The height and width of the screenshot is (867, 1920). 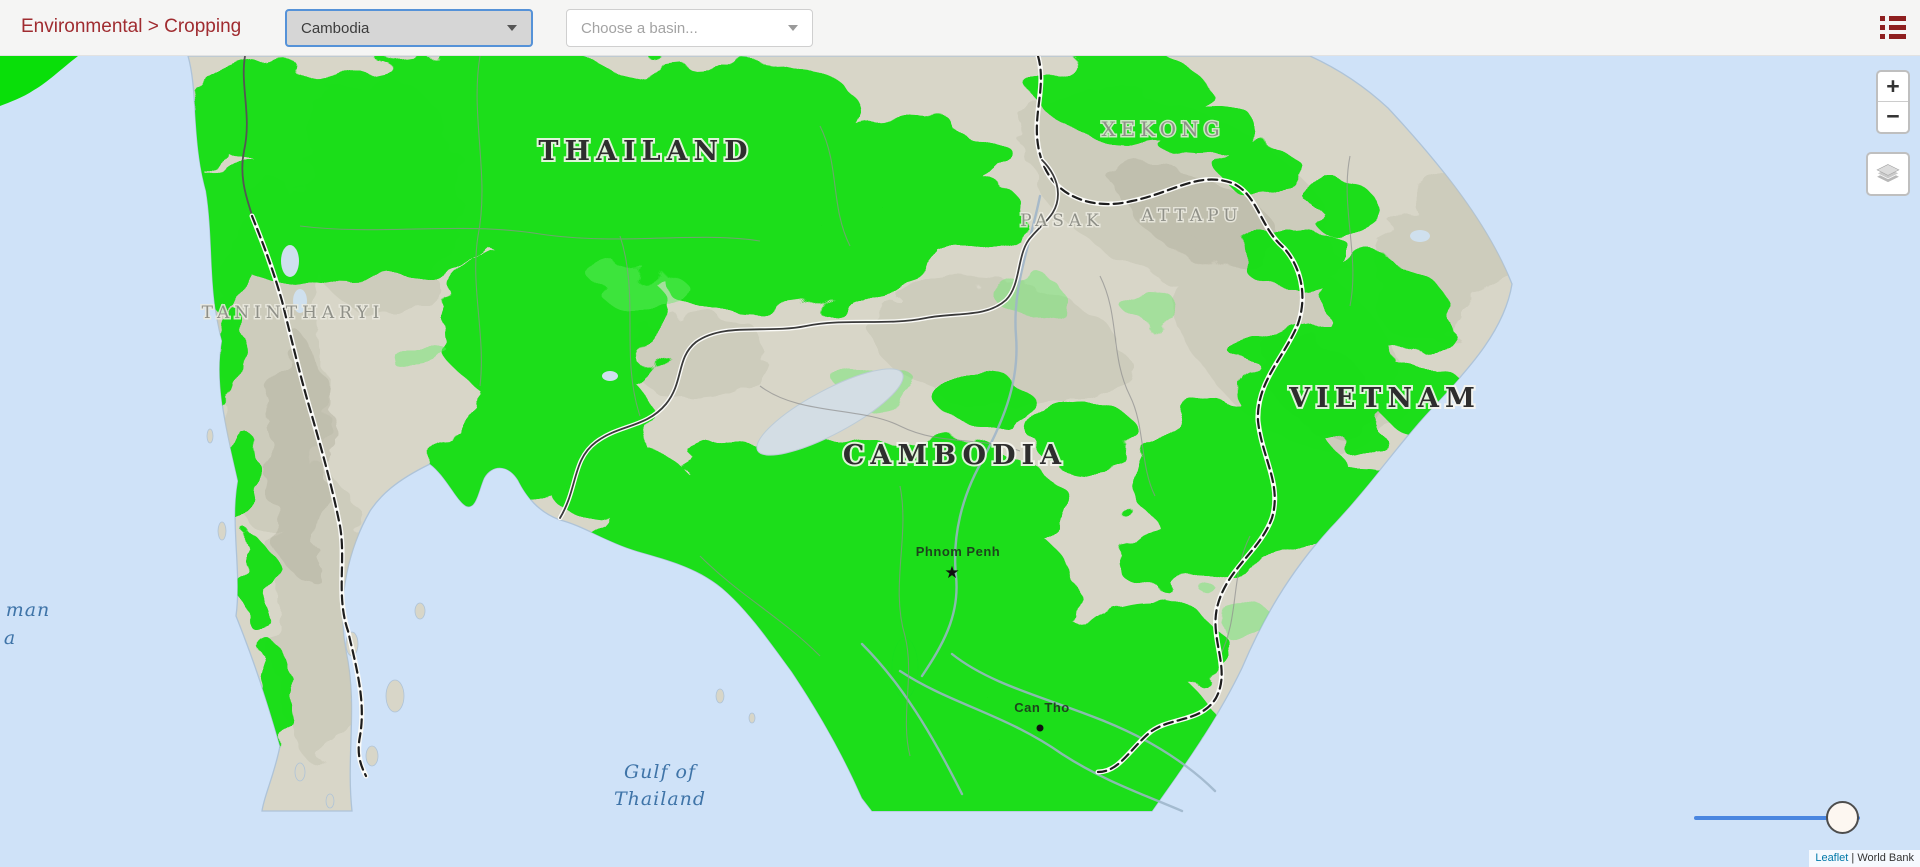 What do you see at coordinates (1893, 87) in the screenshot?
I see `zoom-in-button: +` at bounding box center [1893, 87].